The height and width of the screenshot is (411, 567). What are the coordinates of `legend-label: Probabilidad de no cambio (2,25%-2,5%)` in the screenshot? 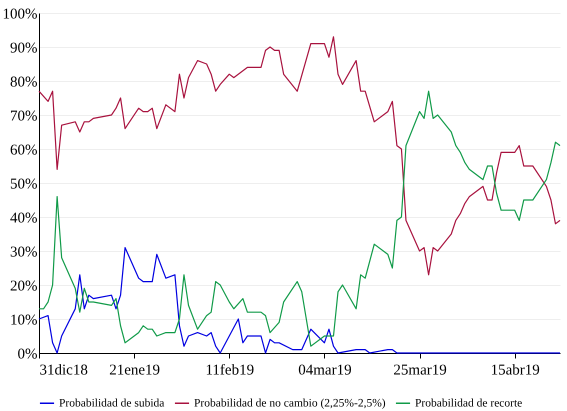 It's located at (290, 403).